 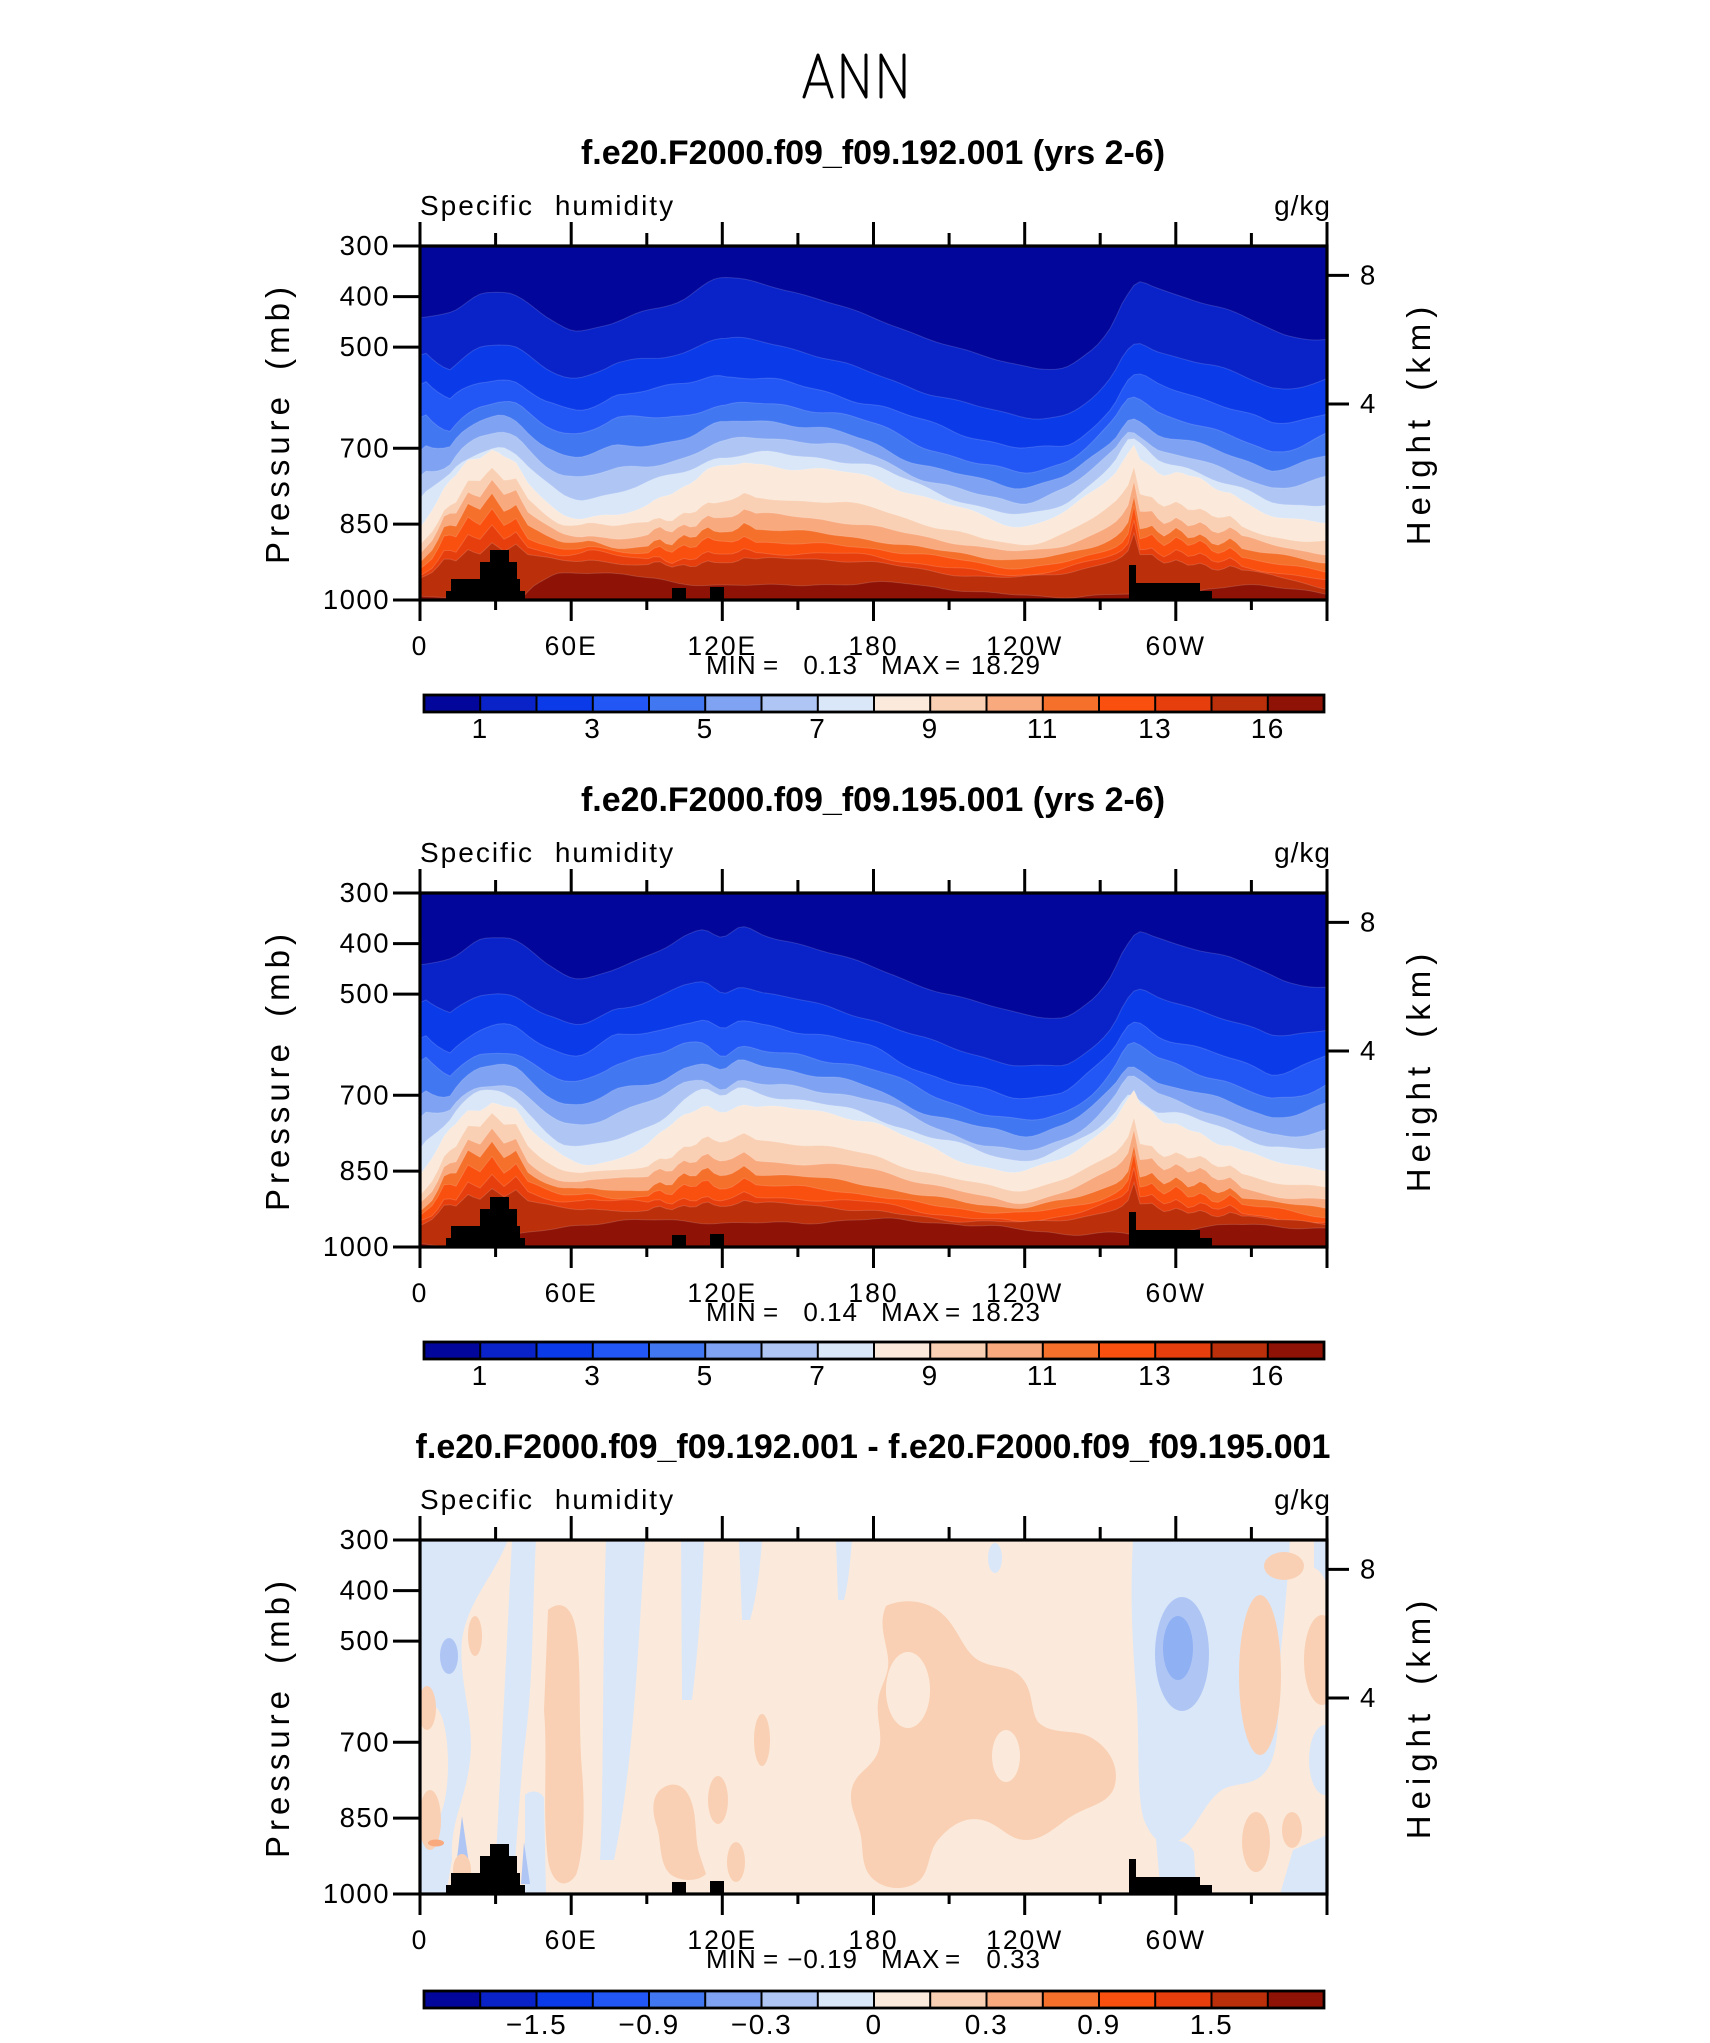 What do you see at coordinates (1013, 1959) in the screenshot?
I see `svg-text: 0.33` at bounding box center [1013, 1959].